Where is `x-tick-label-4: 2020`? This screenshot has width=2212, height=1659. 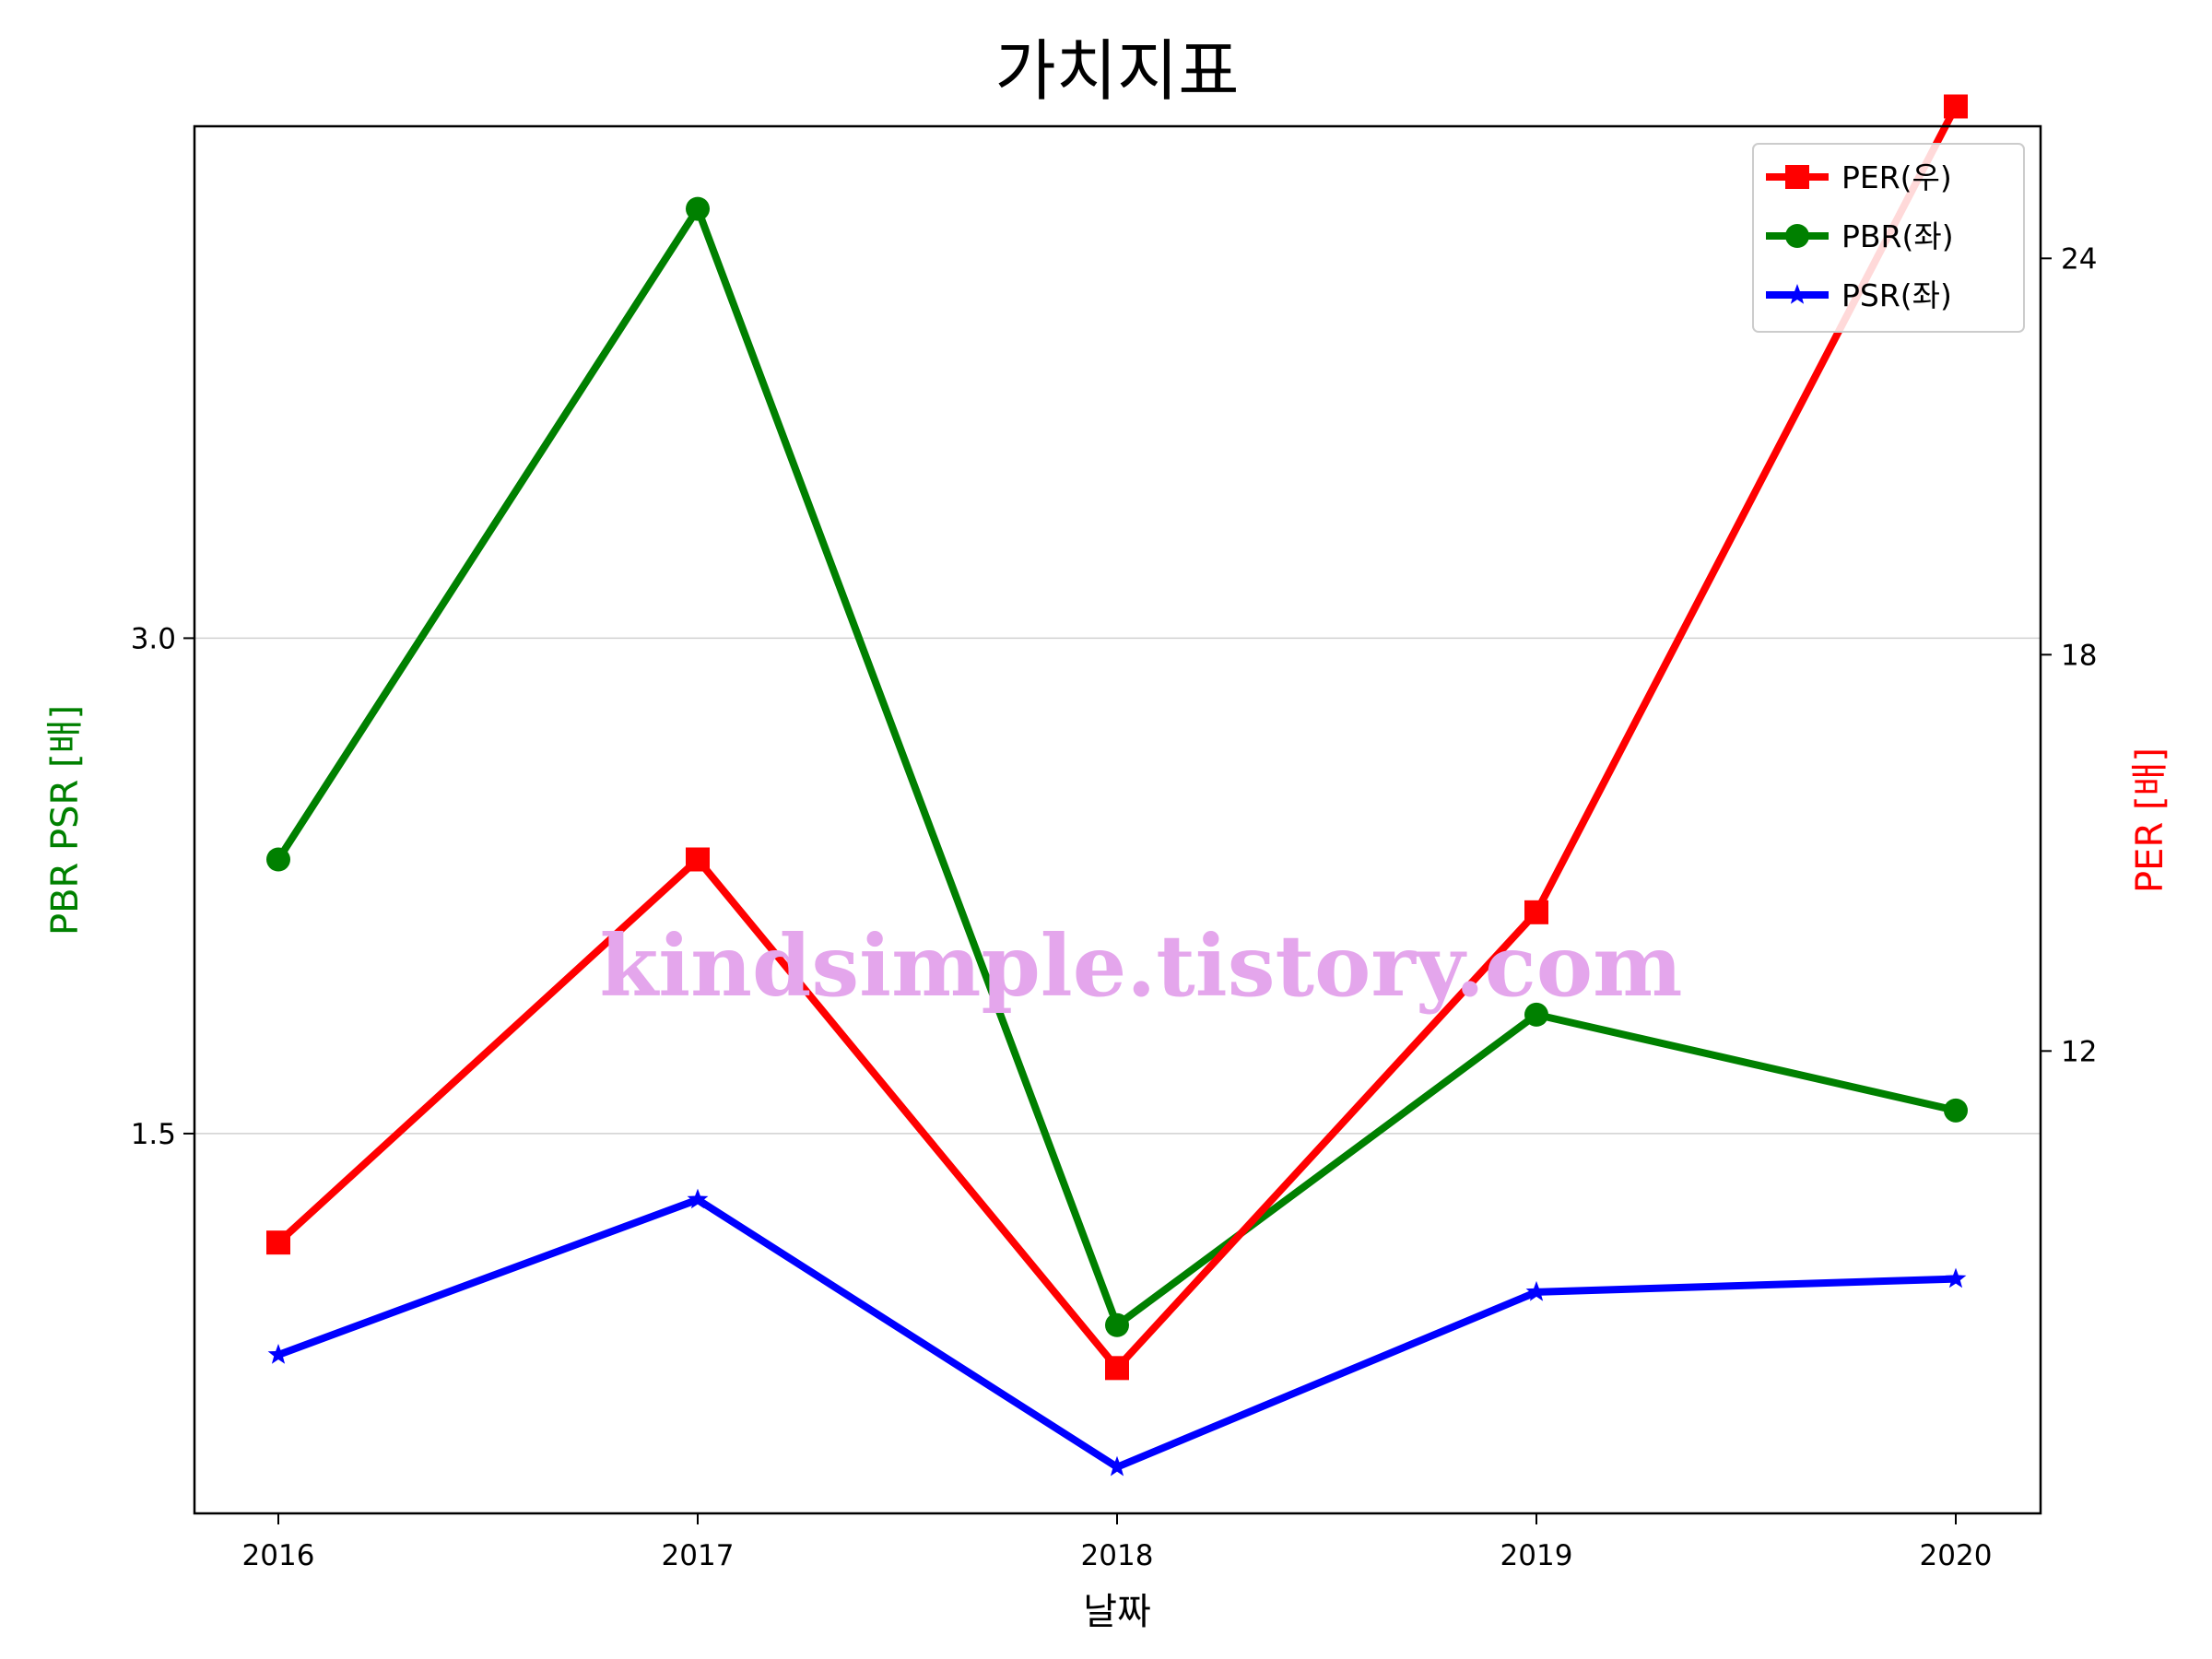 x-tick-label-4: 2020 is located at coordinates (1956, 1555).